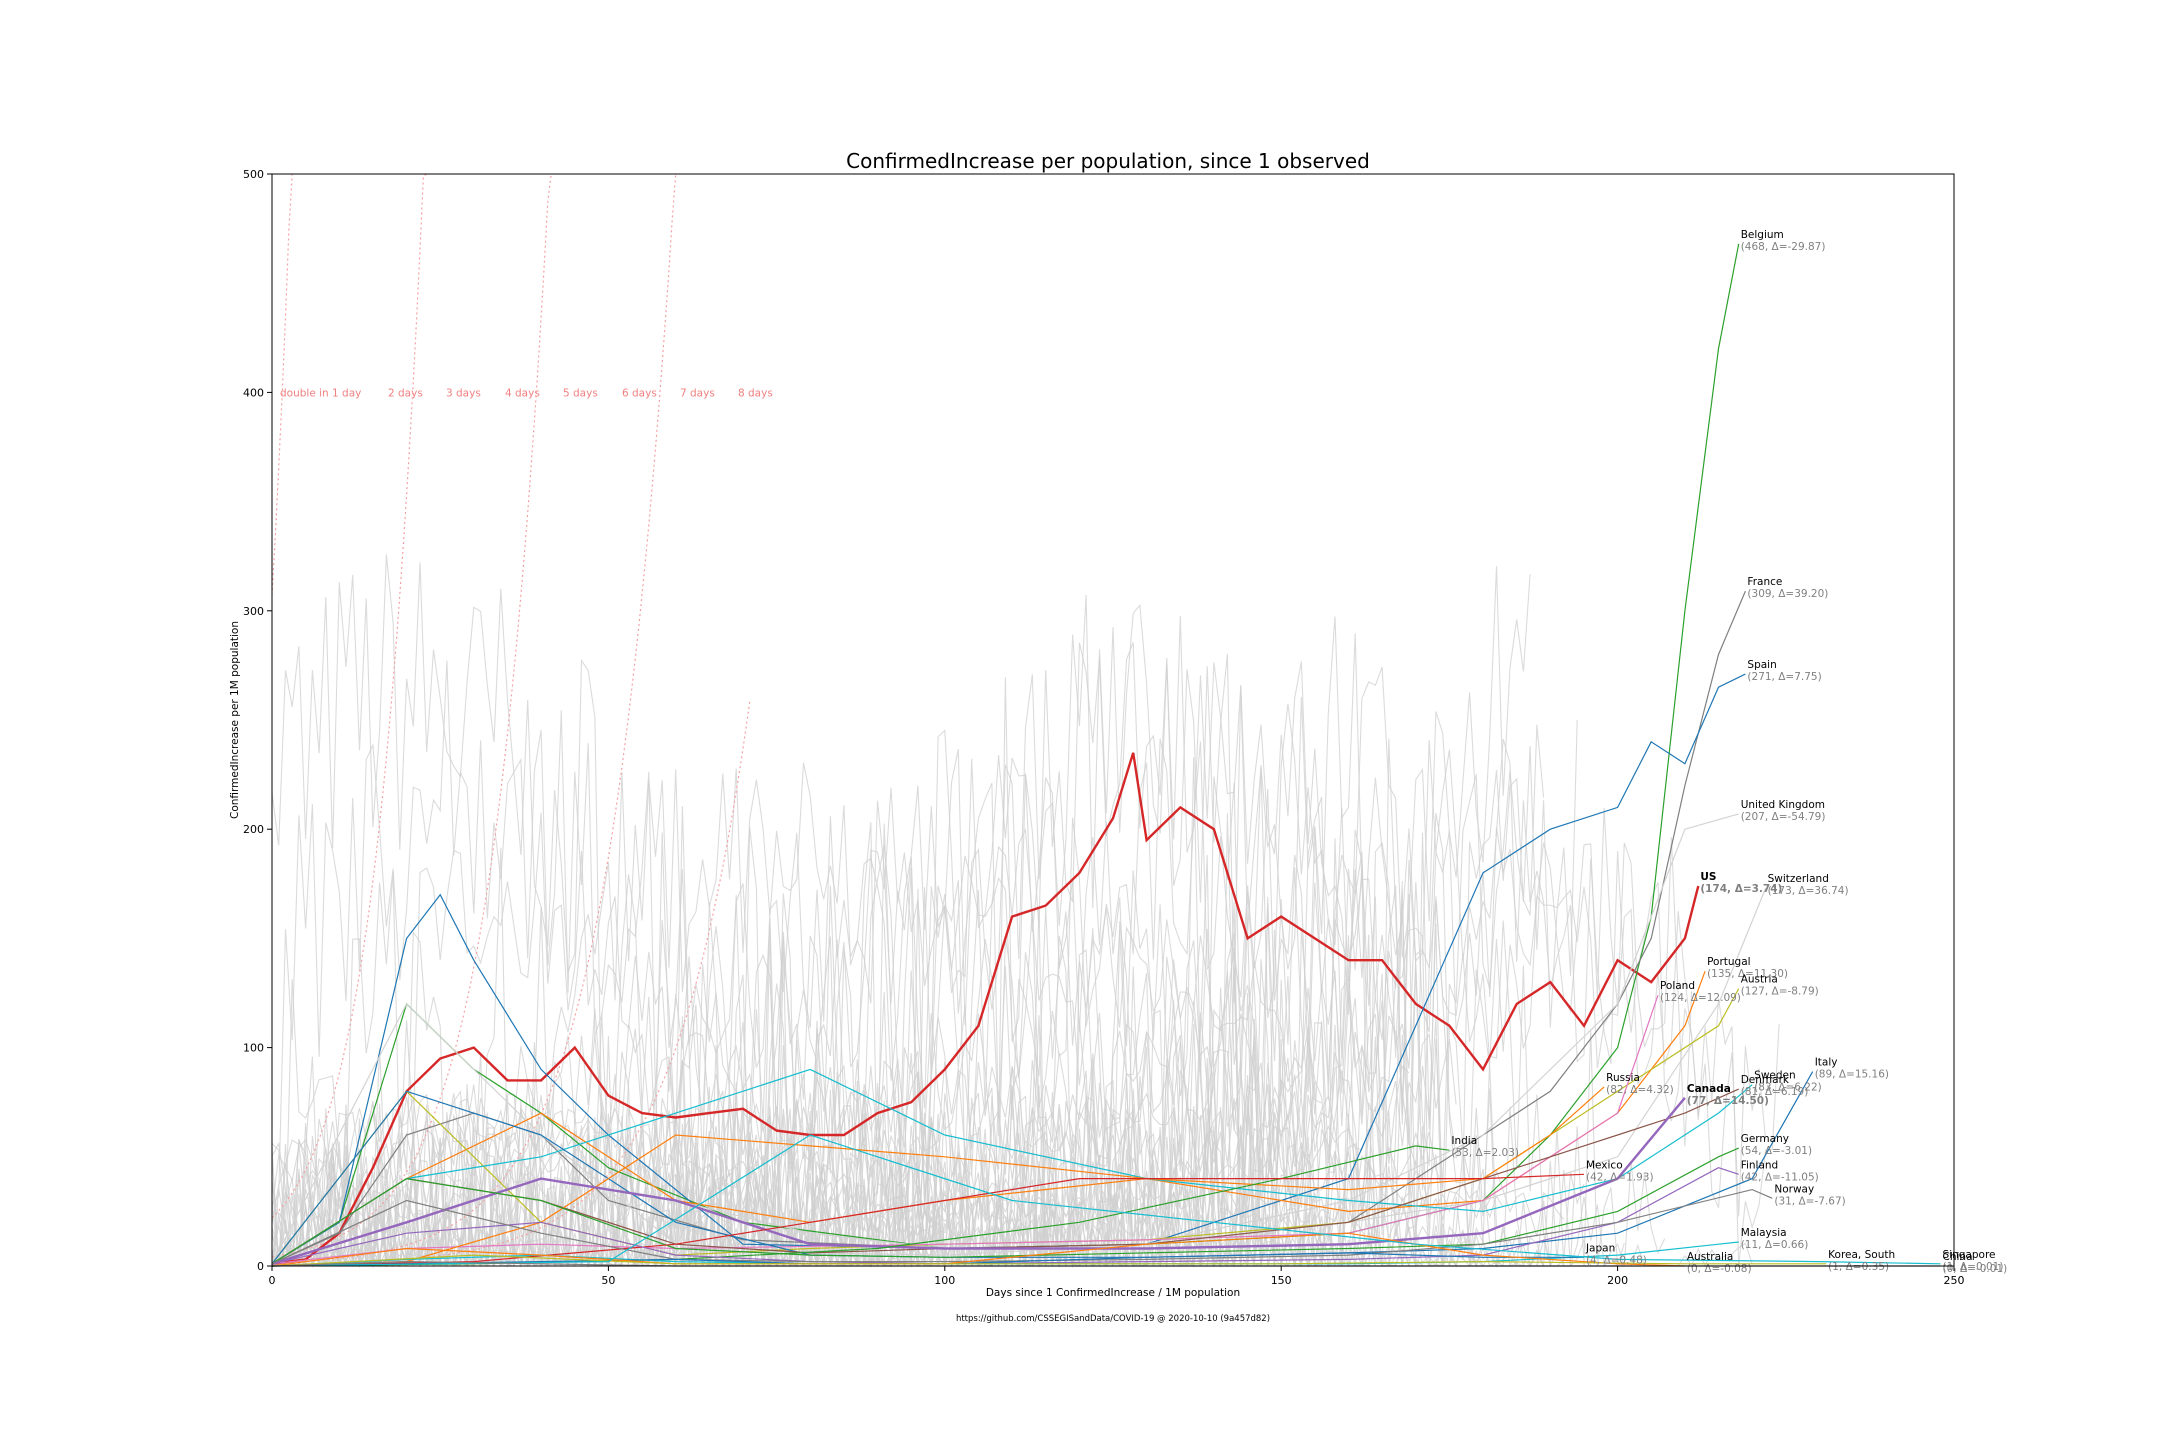  Describe the element at coordinates (257, 720) in the screenshot. I see `y-axis-ticks: 0 100 200 300 400 500` at that location.